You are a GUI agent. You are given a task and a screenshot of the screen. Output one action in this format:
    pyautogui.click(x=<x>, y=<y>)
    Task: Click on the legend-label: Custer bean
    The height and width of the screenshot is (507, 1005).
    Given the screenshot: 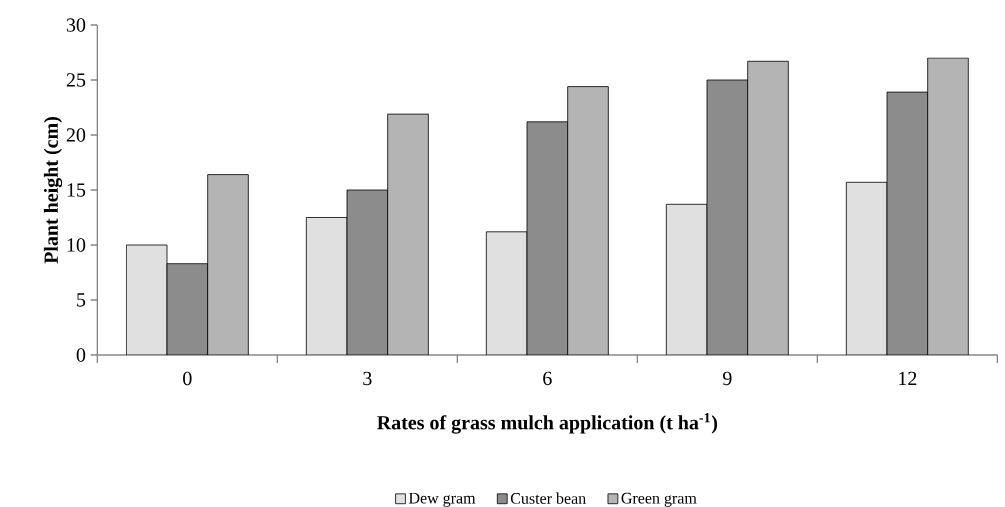 What is the action you would take?
    pyautogui.click(x=548, y=498)
    